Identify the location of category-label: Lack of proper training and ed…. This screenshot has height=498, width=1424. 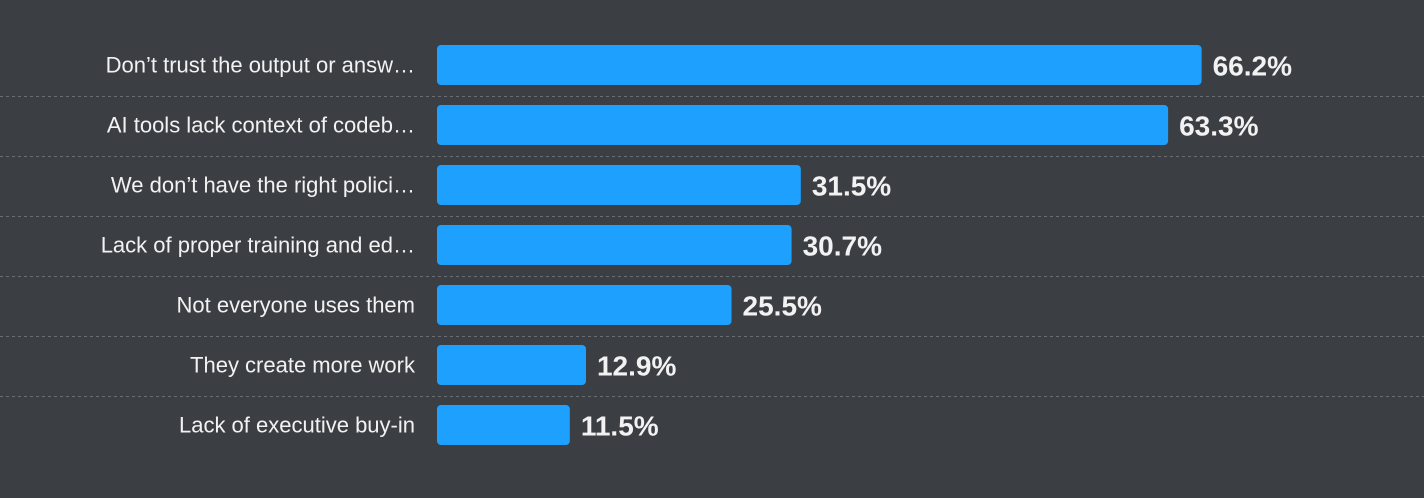
(258, 245).